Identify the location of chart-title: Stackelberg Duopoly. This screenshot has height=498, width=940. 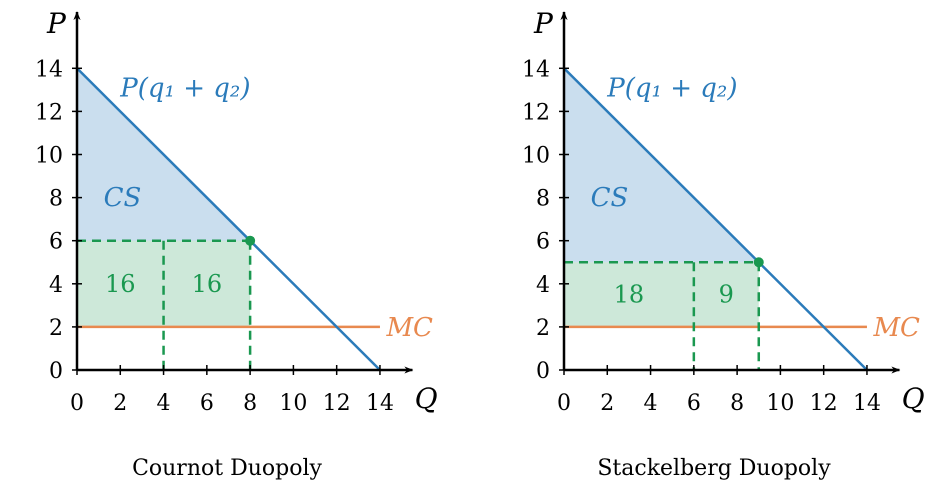
(714, 468).